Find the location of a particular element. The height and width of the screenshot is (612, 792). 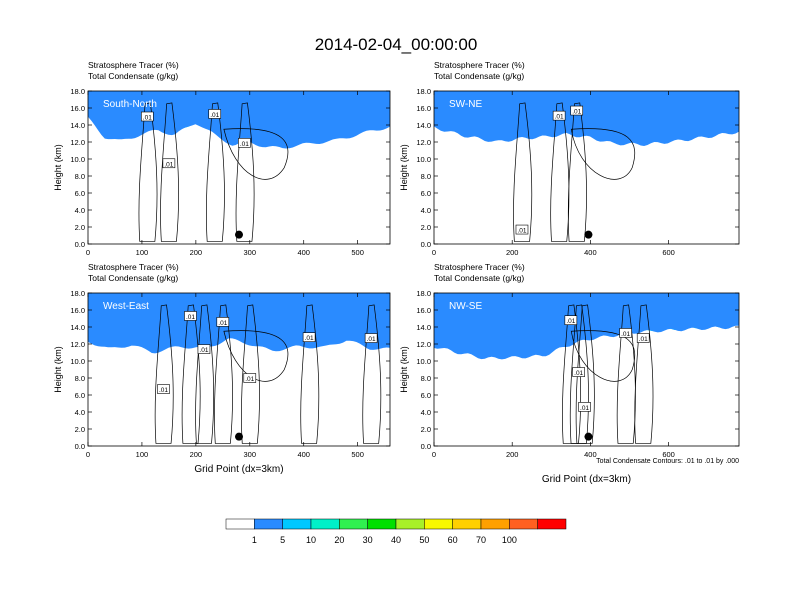

colorbar-label: 1 is located at coordinates (254, 540).